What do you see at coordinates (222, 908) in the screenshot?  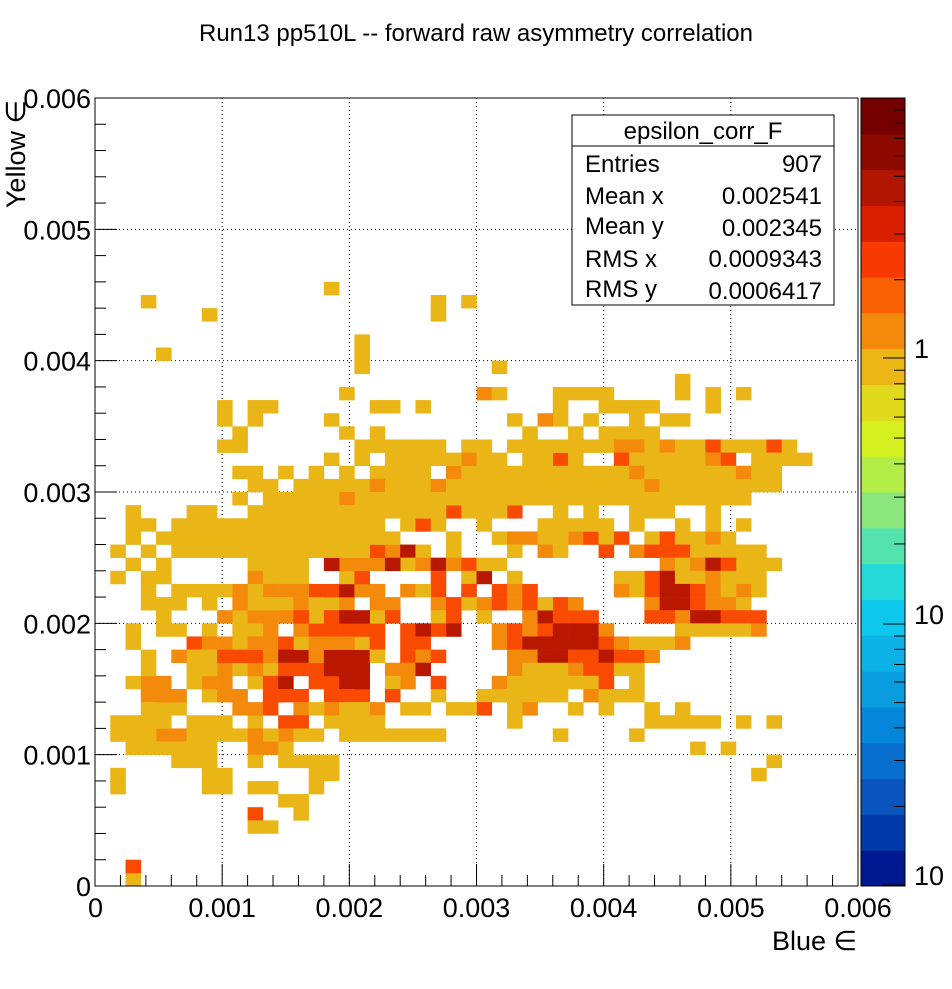 I see `x-tick-label: 0.001` at bounding box center [222, 908].